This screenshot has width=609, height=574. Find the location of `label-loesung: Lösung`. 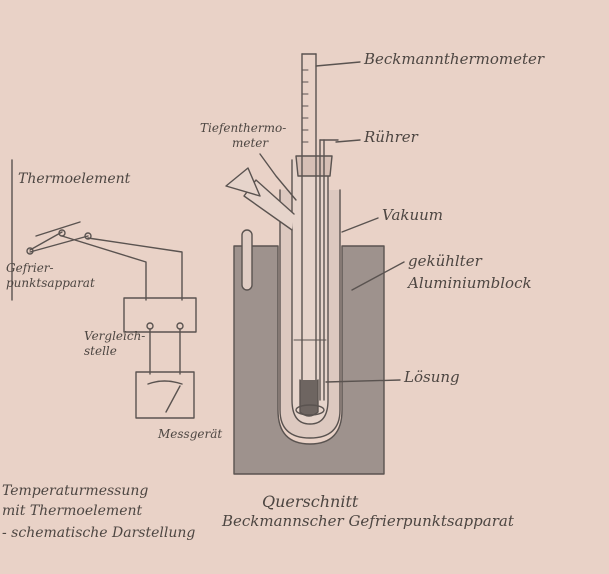

label-loesung: Lösung is located at coordinates (432, 377).